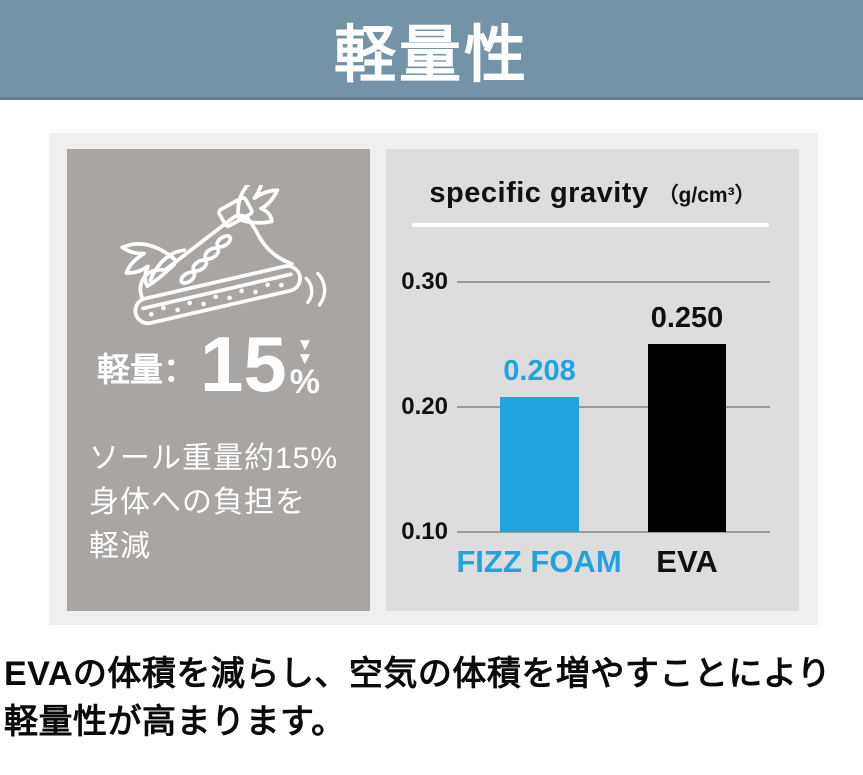 This screenshot has height=775, width=863. What do you see at coordinates (418, 674) in the screenshot?
I see `footer-line: EVAの体積を減らし、空気の体積を増やすことにより` at bounding box center [418, 674].